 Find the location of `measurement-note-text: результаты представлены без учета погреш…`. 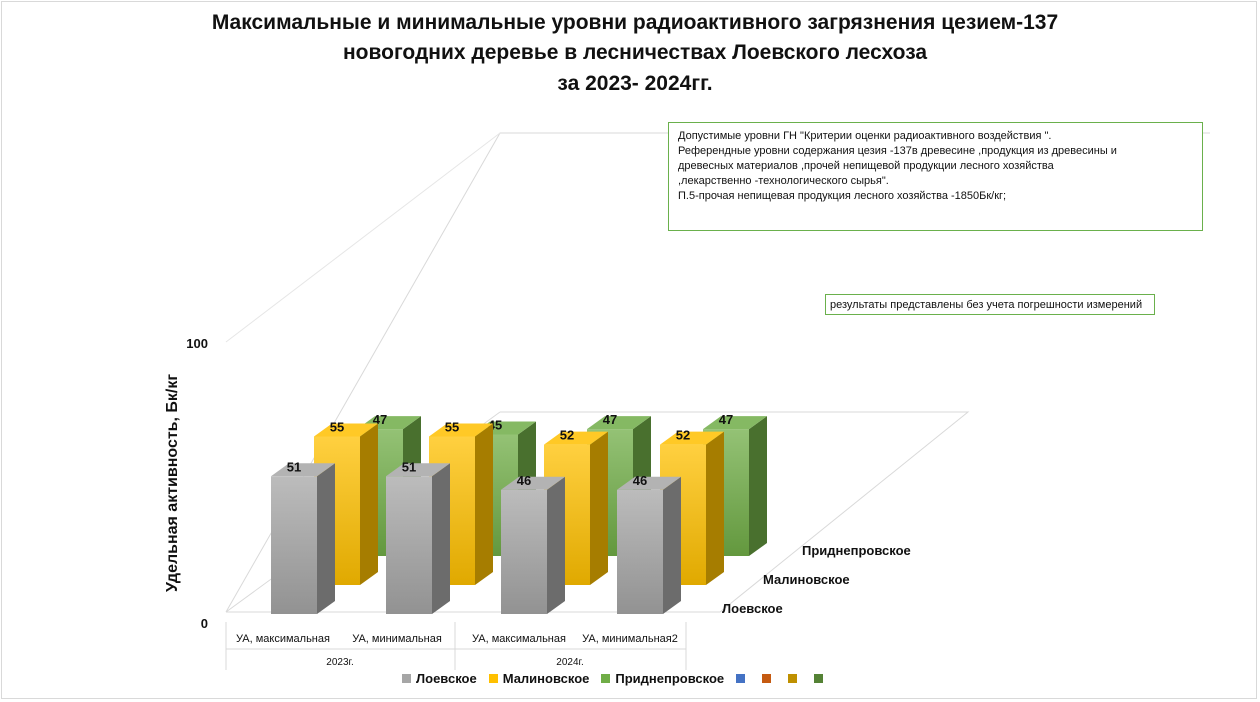

measurement-note-text: результаты представлены без учета погреш… is located at coordinates (986, 305).